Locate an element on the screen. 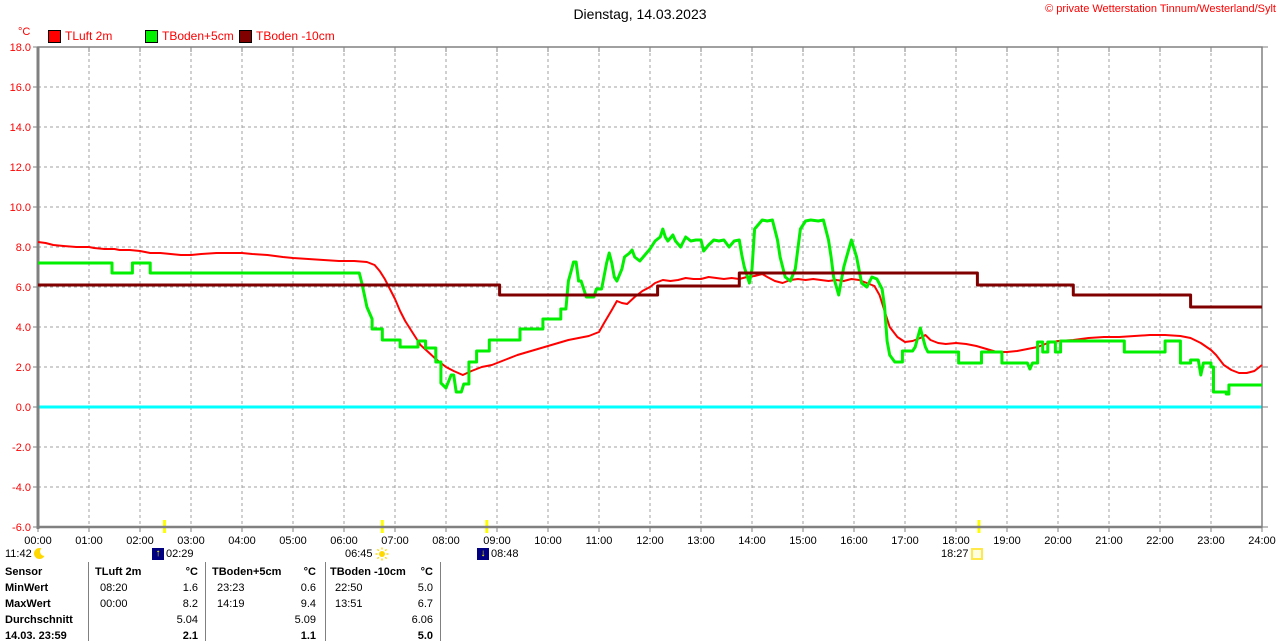 Image resolution: width=1280 pixels, height=641 pixels. svg-text: 05:00 is located at coordinates (293, 541).